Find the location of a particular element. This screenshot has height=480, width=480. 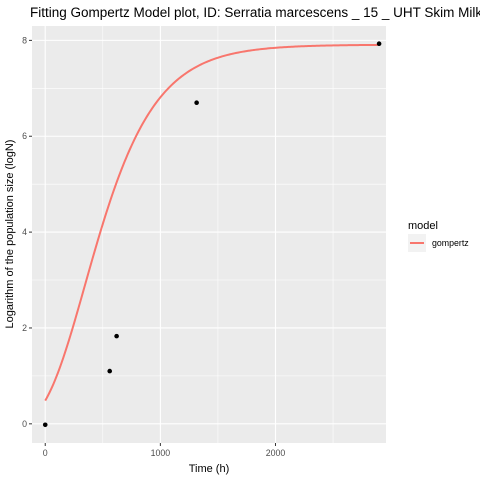

x-tick-label: 0 is located at coordinates (45, 453).